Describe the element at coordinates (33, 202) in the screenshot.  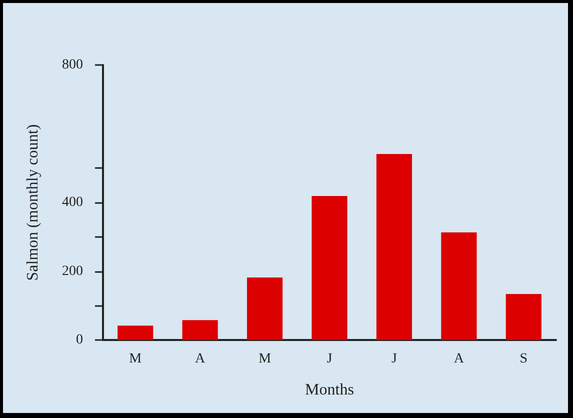
I see `y-axis-title: Salmon (monthly count)` at that location.